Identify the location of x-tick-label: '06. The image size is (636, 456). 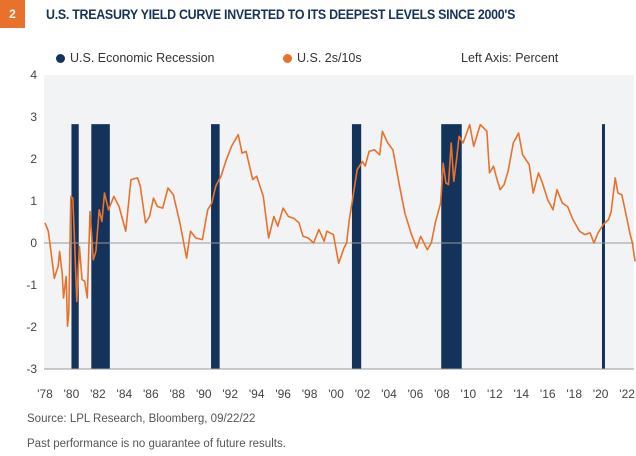
(416, 394).